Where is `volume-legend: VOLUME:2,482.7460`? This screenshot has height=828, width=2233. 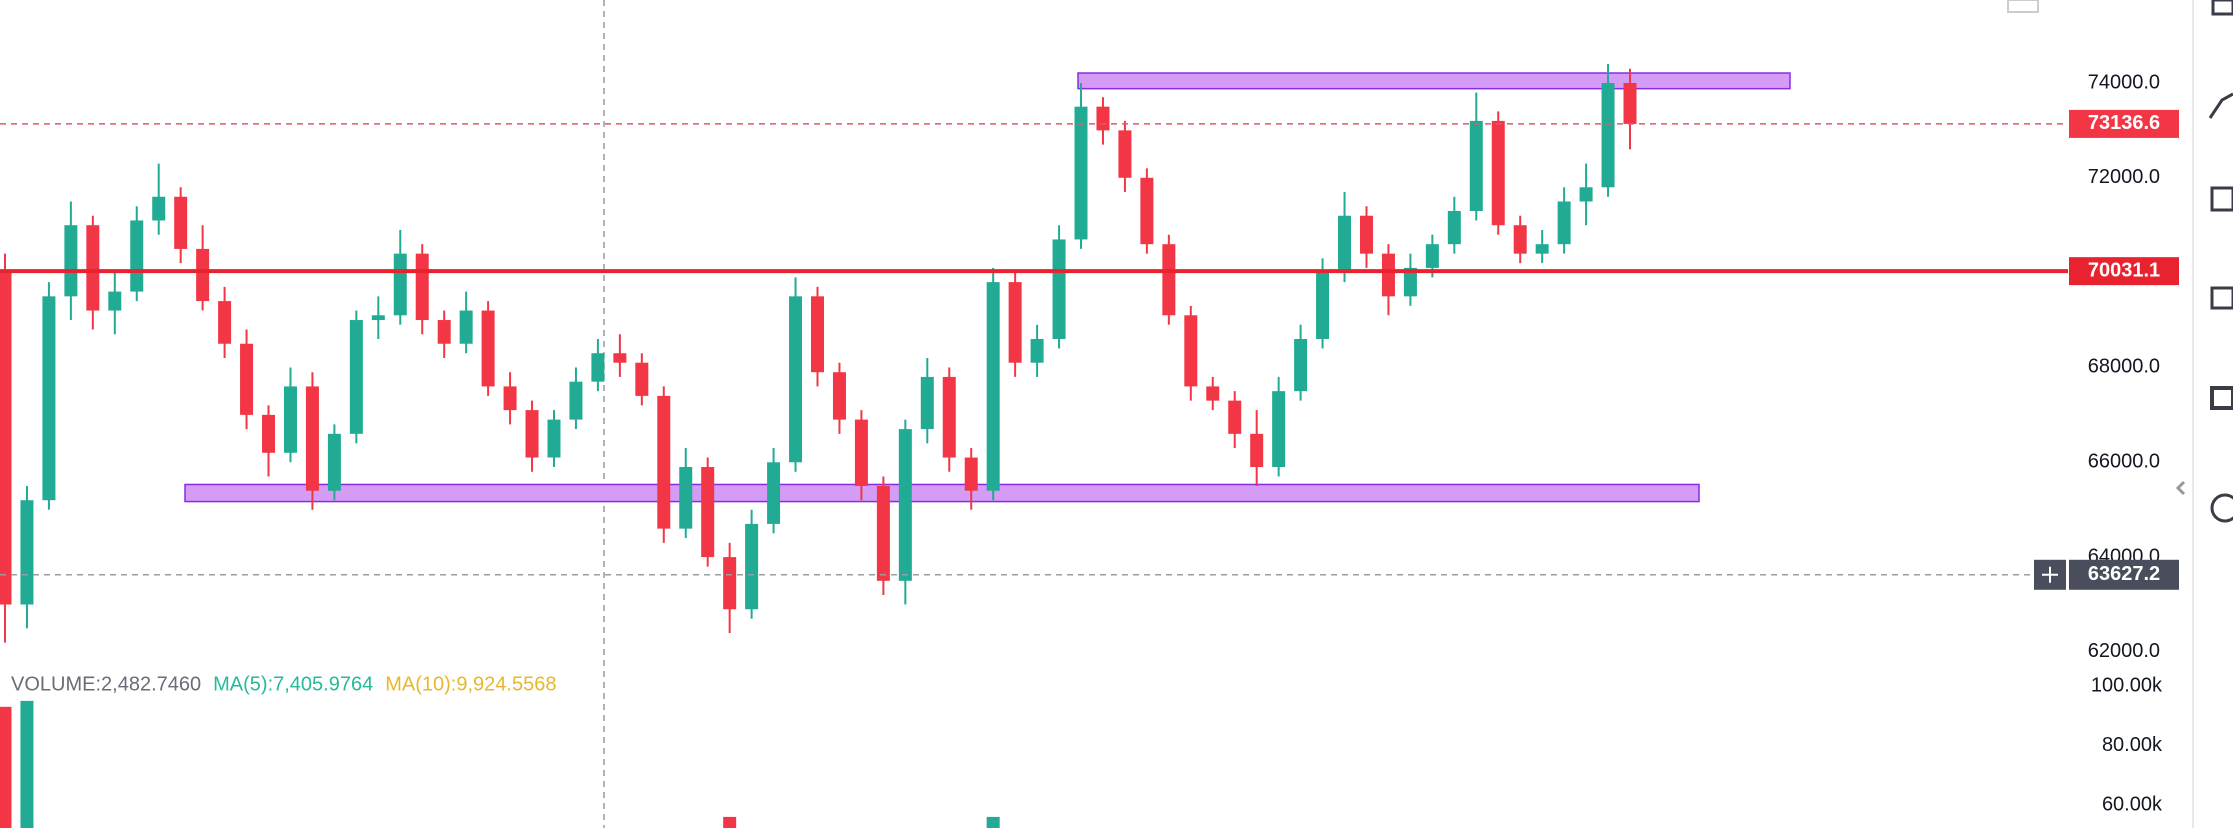 volume-legend: VOLUME:2,482.7460 is located at coordinates (106, 684).